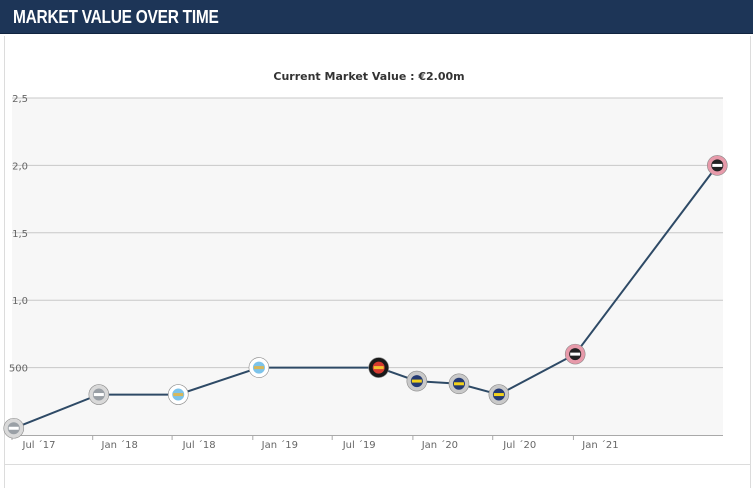 The width and height of the screenshot is (753, 488). What do you see at coordinates (20, 234) in the screenshot?
I see `y-tick-label: 1,5` at bounding box center [20, 234].